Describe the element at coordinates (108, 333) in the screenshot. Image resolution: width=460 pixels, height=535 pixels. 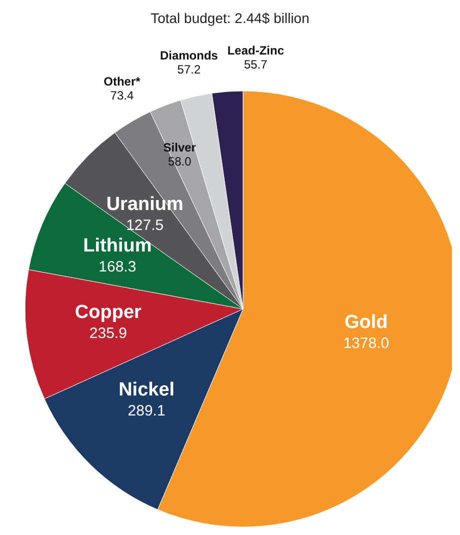
I see `data-label: 235.9` at that location.